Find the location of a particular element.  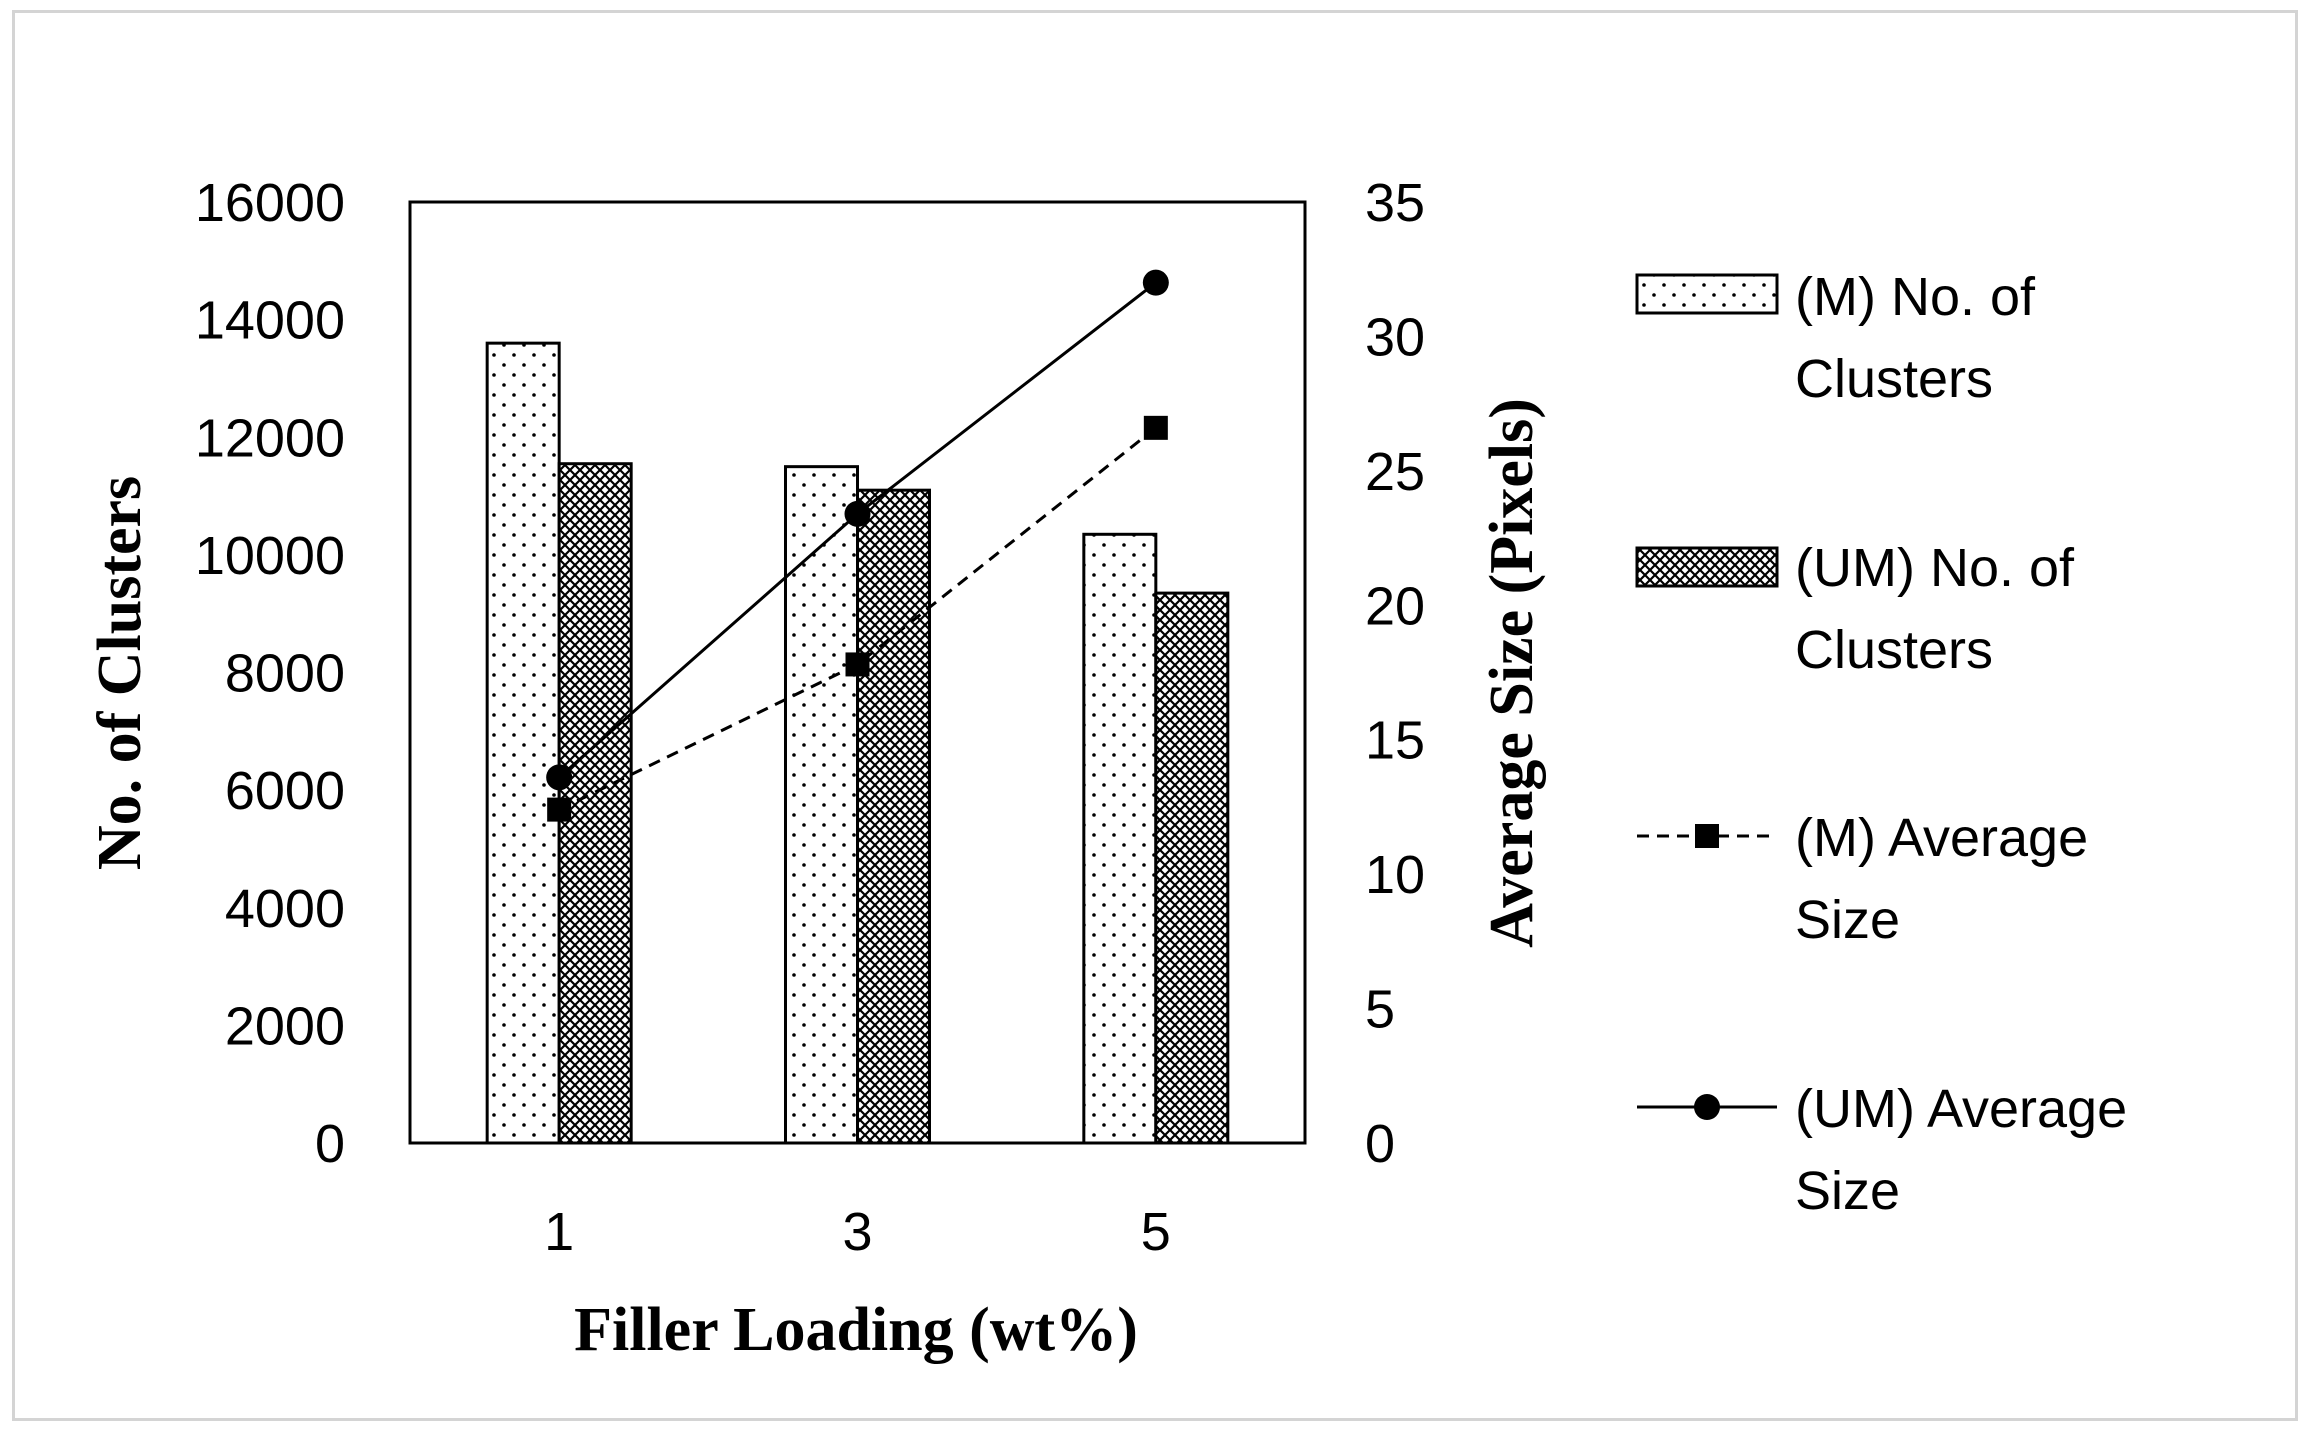

legend-label: (UM) No. of is located at coordinates (1935, 568).